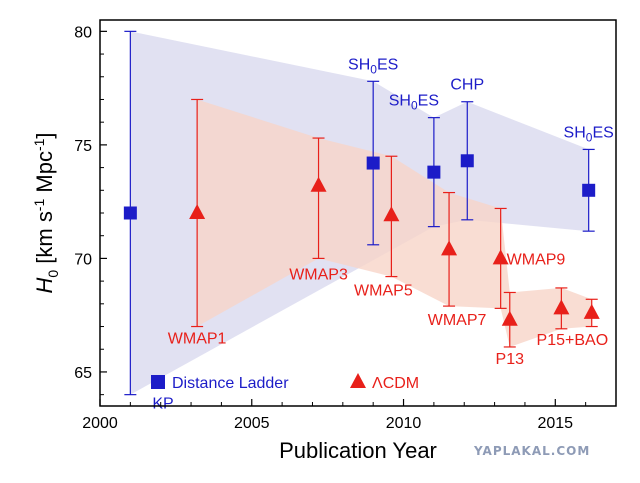 Image resolution: width=640 pixels, height=483 pixels. I want to click on y-axis-subscript: 0, so click(53, 274).